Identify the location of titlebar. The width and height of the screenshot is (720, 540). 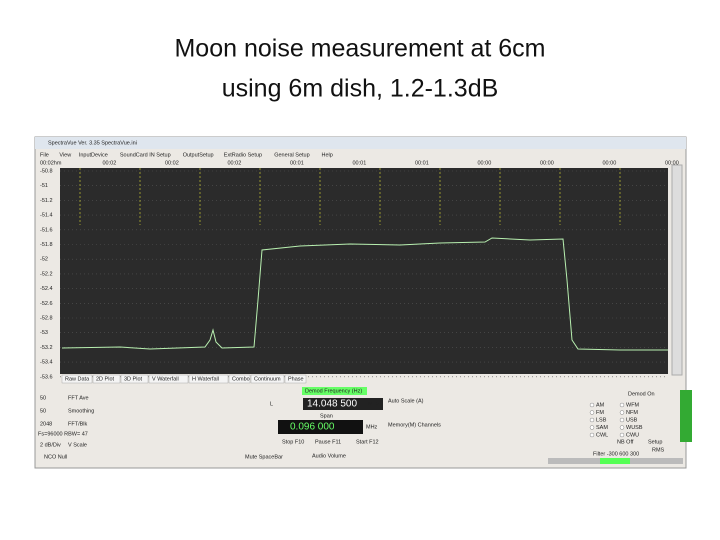
(360, 143).